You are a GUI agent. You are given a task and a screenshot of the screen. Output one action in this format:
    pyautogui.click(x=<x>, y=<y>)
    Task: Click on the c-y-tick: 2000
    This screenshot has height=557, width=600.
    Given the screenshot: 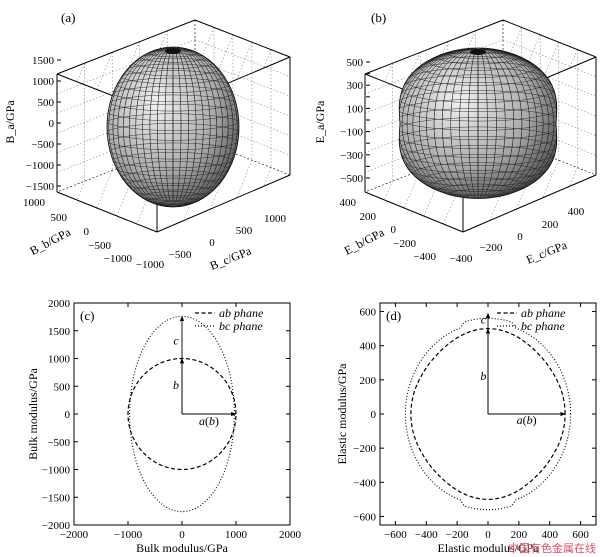 What is the action you would take?
    pyautogui.click(x=59, y=304)
    